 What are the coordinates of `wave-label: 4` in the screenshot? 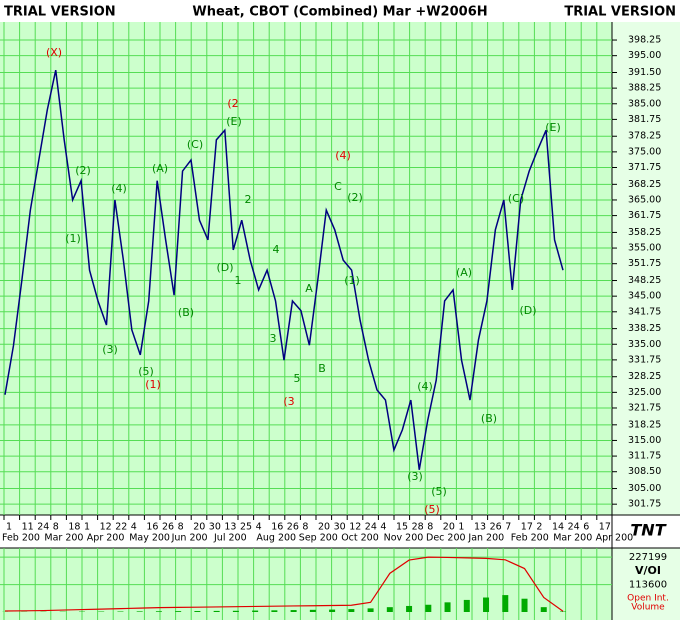 It's located at (276, 249).